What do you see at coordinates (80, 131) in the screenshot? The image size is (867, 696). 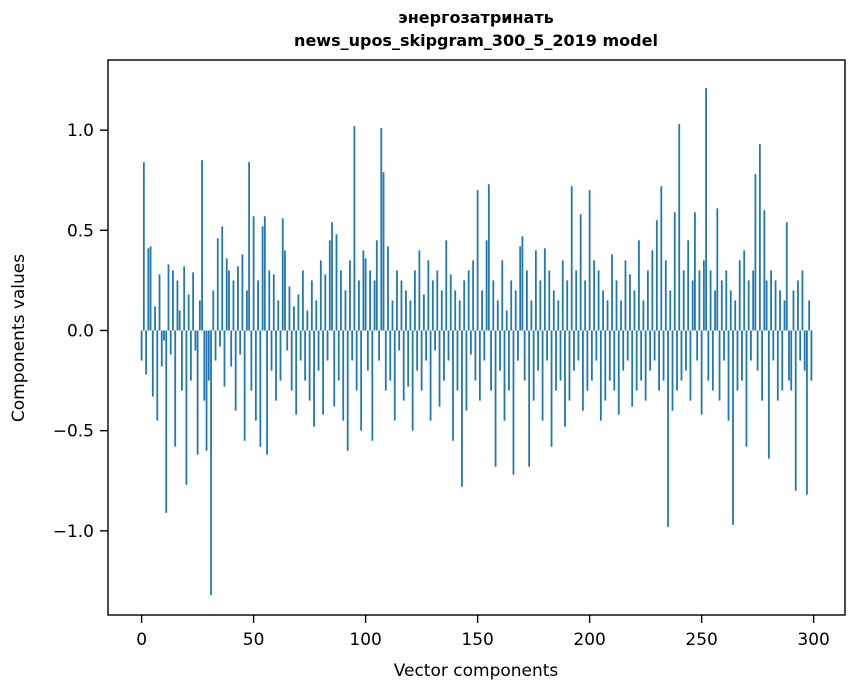 I see `y-tick-label: 1.0` at bounding box center [80, 131].